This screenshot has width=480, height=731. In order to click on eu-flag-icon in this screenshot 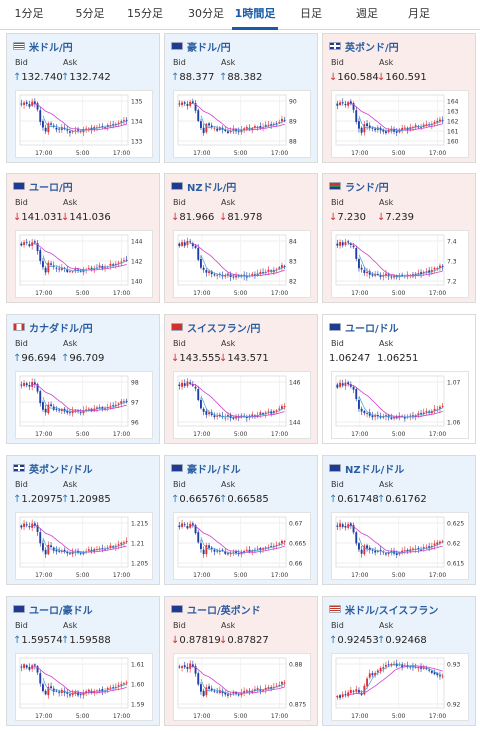, I will do `click(335, 327)`.